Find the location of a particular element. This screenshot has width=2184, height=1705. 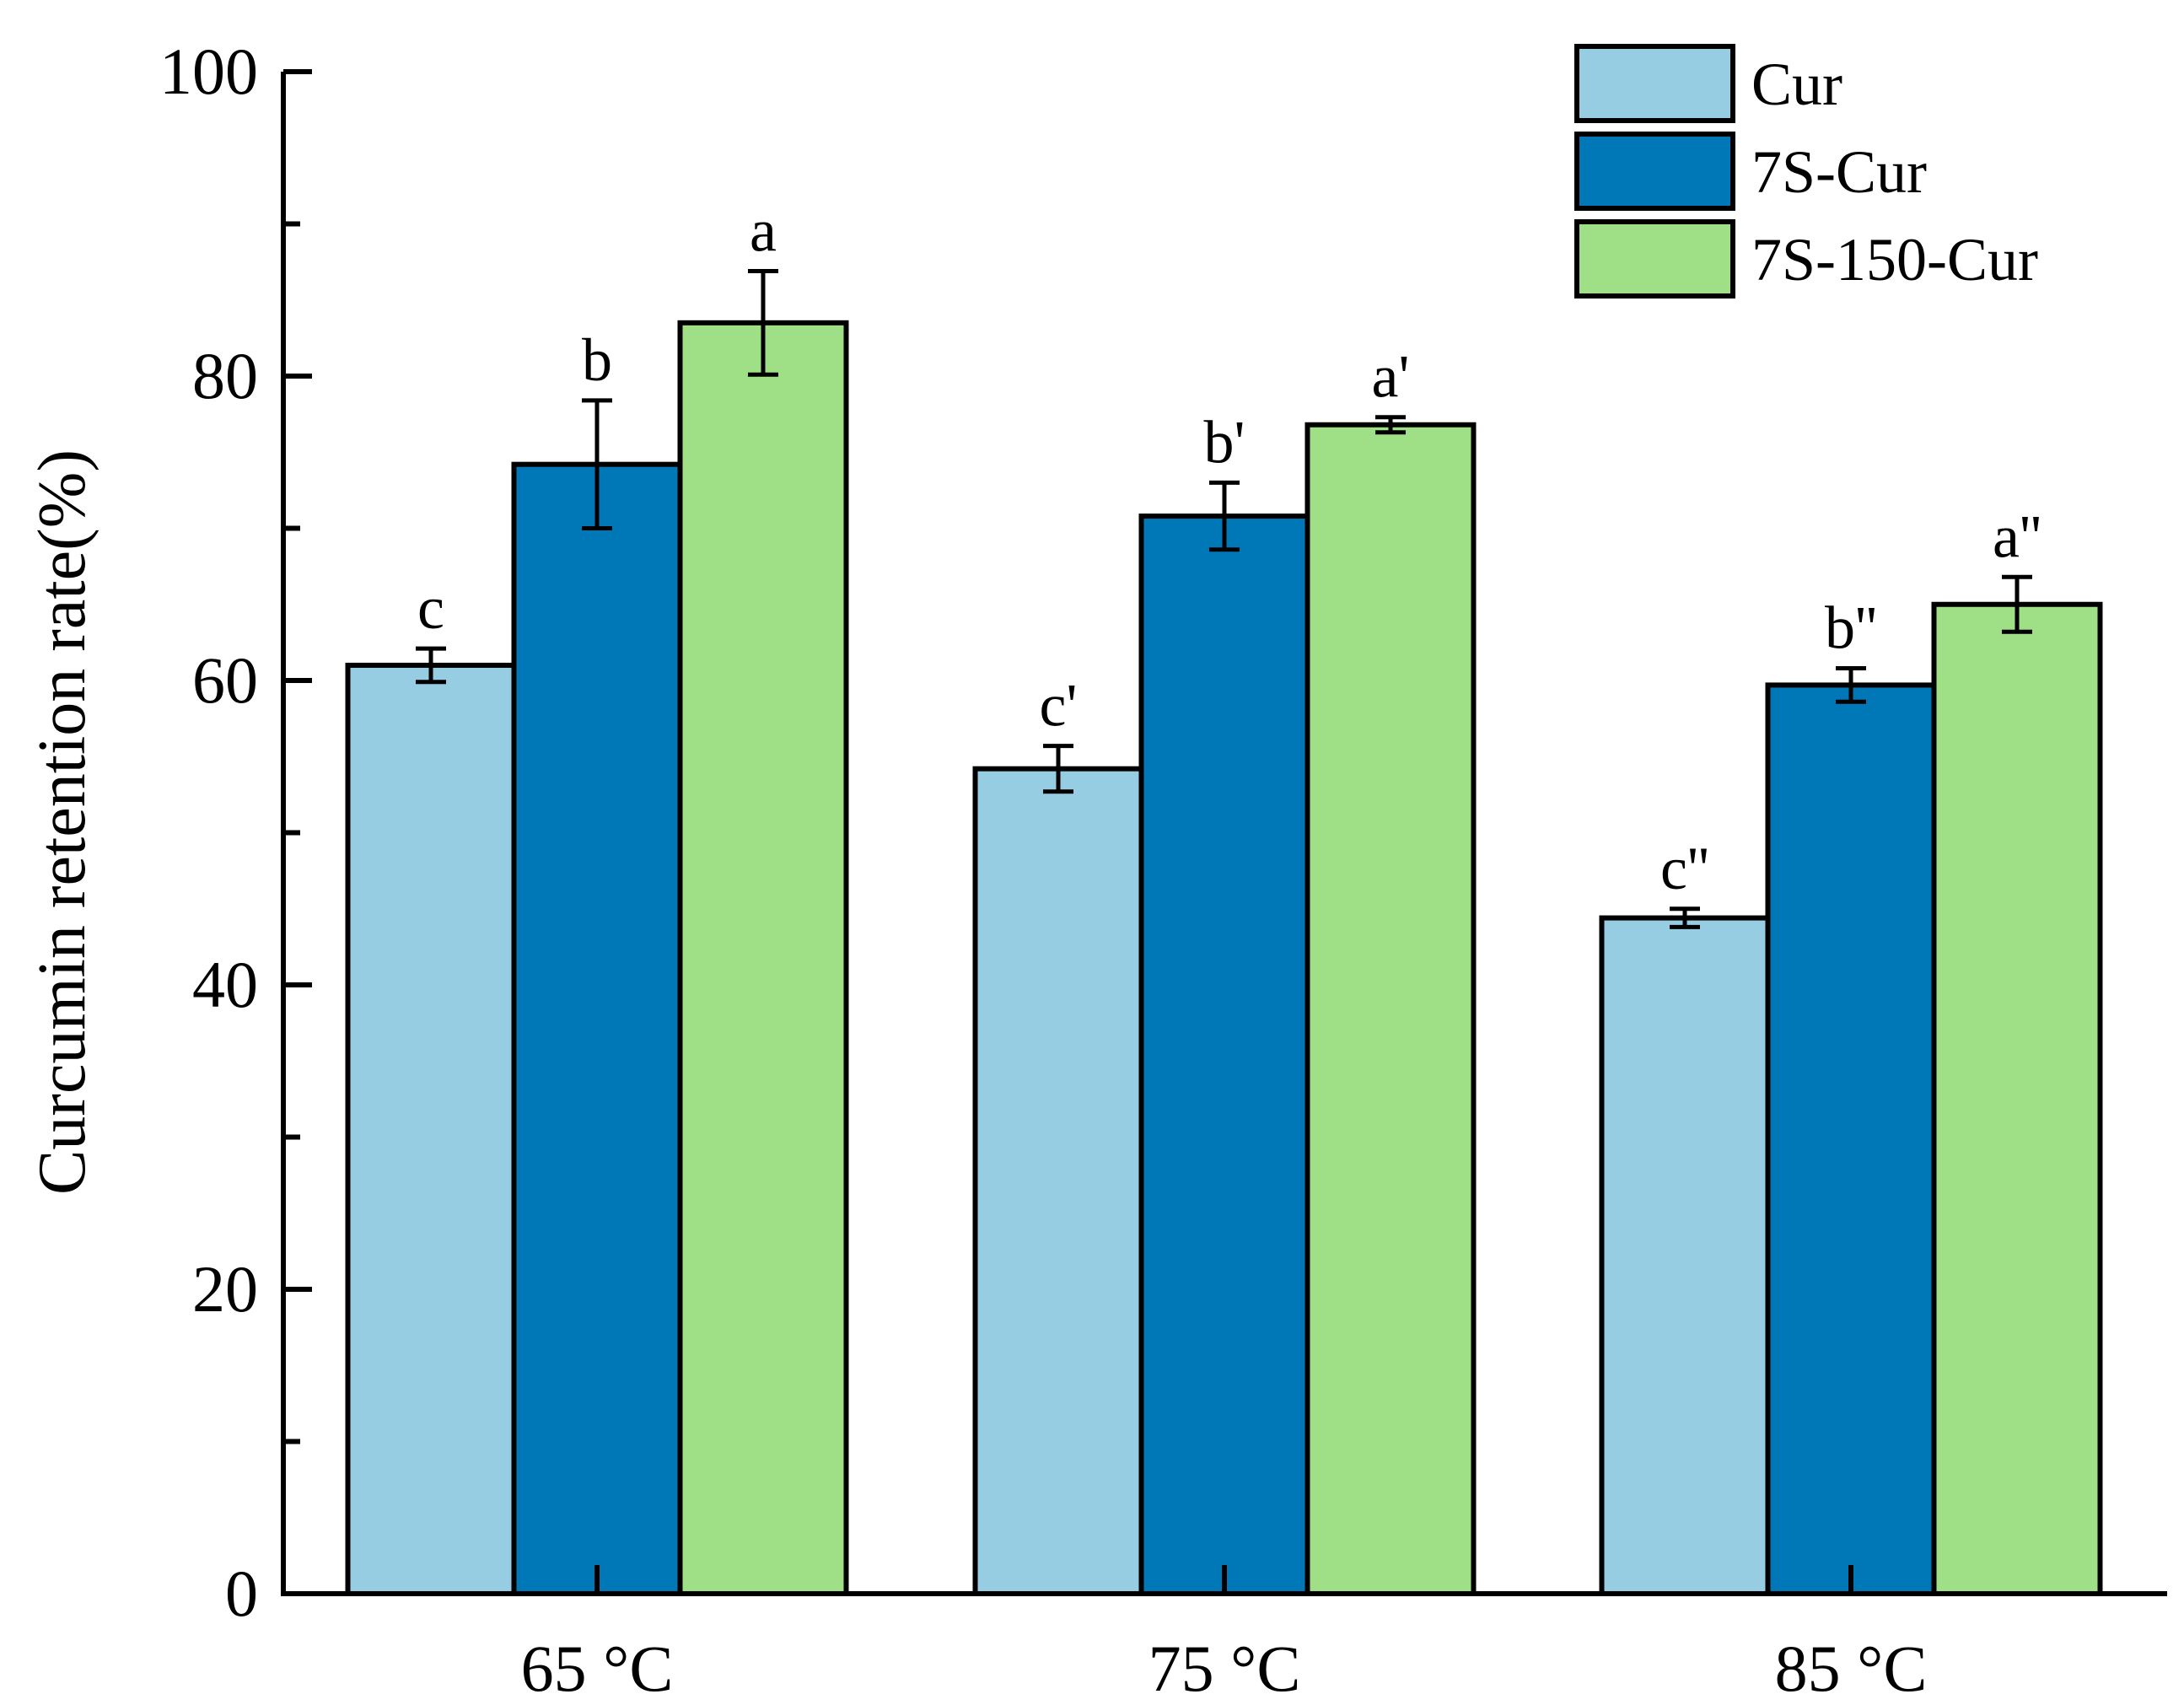

legend: Cur 7S-Cur 7S-150-Cur is located at coordinates (1806, 172).